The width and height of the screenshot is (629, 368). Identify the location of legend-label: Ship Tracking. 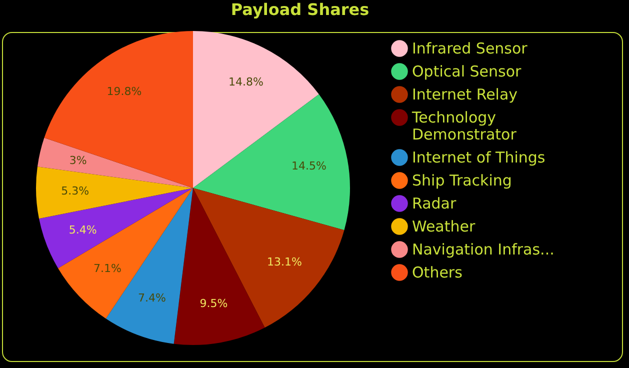
(462, 181).